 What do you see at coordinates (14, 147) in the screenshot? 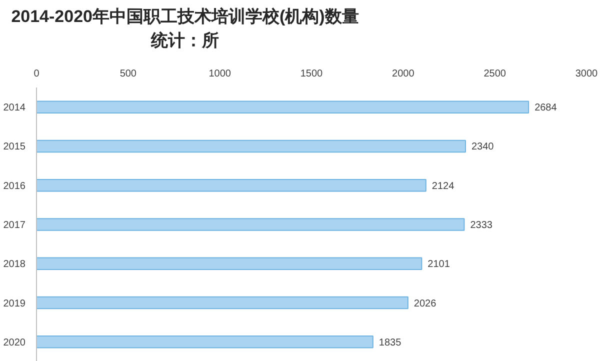
I see `y-tick-label: 2015` at bounding box center [14, 147].